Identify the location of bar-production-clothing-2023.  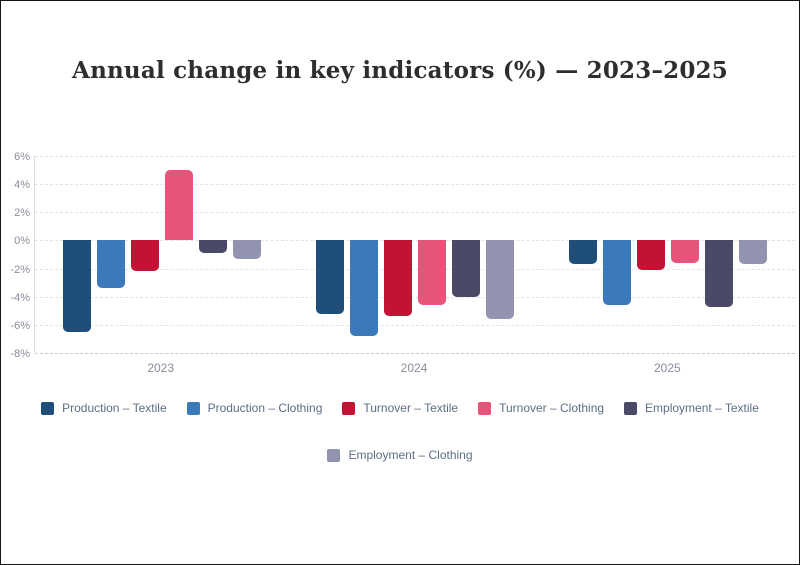
(110, 264).